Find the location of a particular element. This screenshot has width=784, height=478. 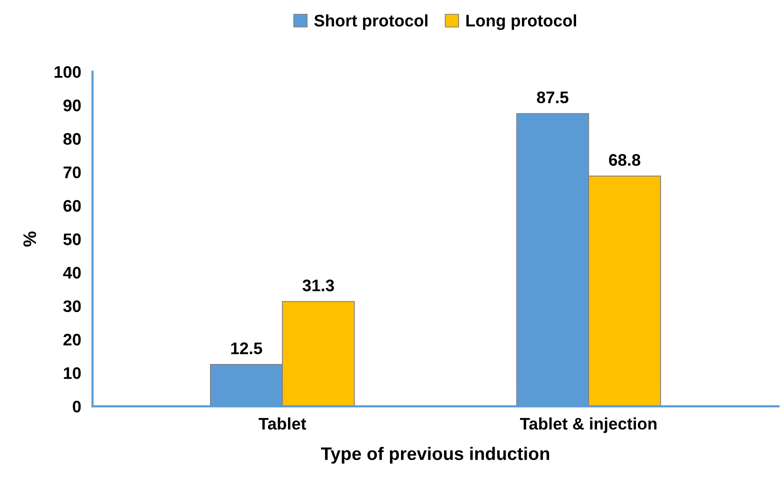

y-axis-title: % is located at coordinates (29, 239).